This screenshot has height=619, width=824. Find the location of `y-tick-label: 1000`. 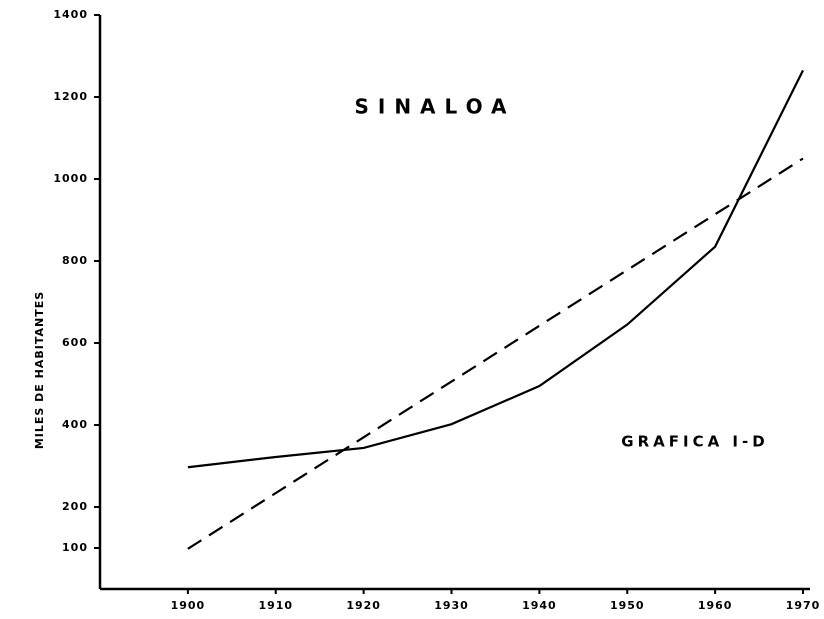

y-tick-label: 1000 is located at coordinates (70, 178).